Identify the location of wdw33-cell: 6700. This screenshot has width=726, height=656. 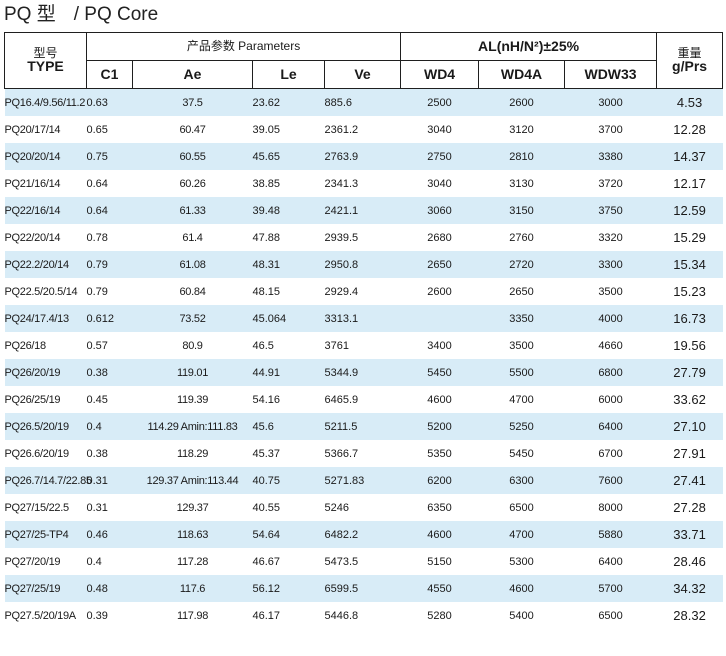
(610, 453).